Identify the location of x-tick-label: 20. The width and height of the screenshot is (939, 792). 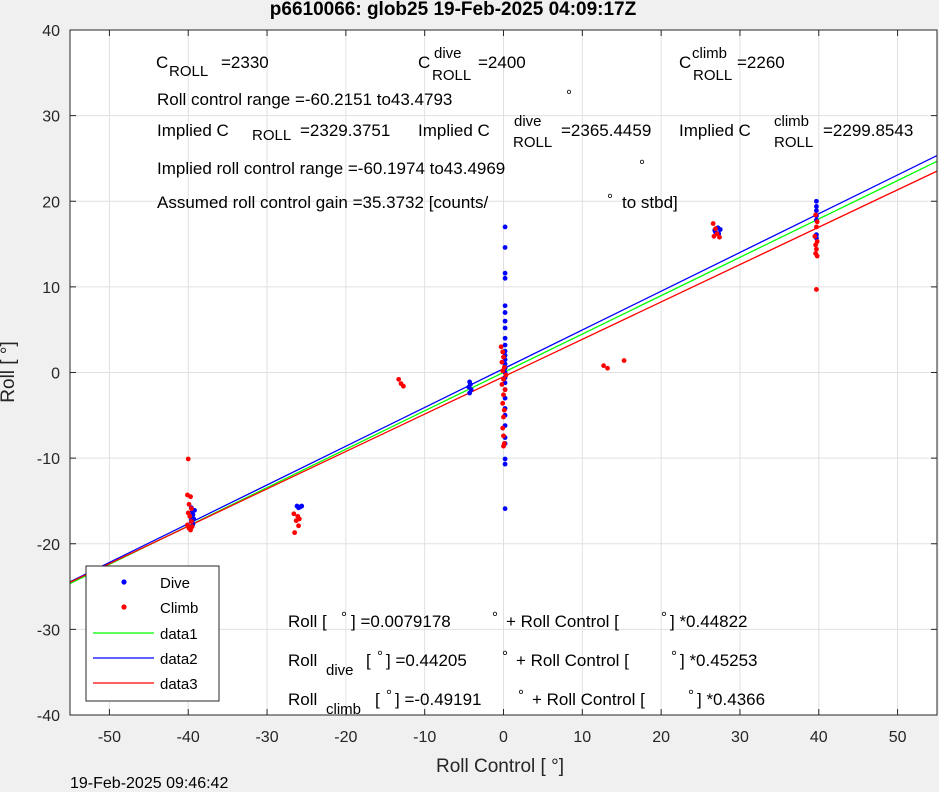
(661, 737).